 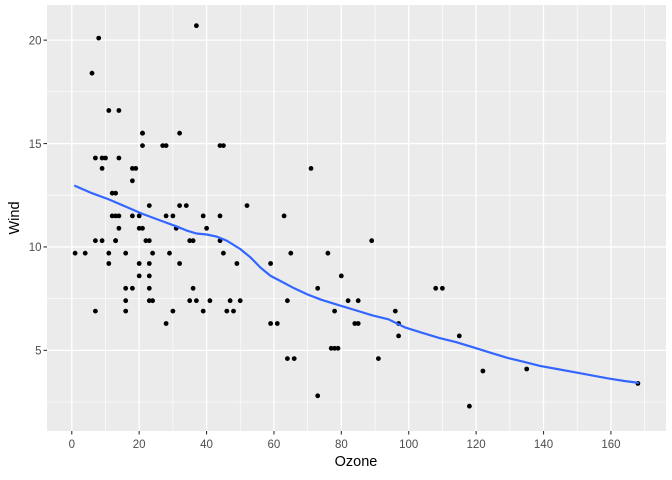 What do you see at coordinates (35, 41) in the screenshot?
I see `y-tick-label: 20` at bounding box center [35, 41].